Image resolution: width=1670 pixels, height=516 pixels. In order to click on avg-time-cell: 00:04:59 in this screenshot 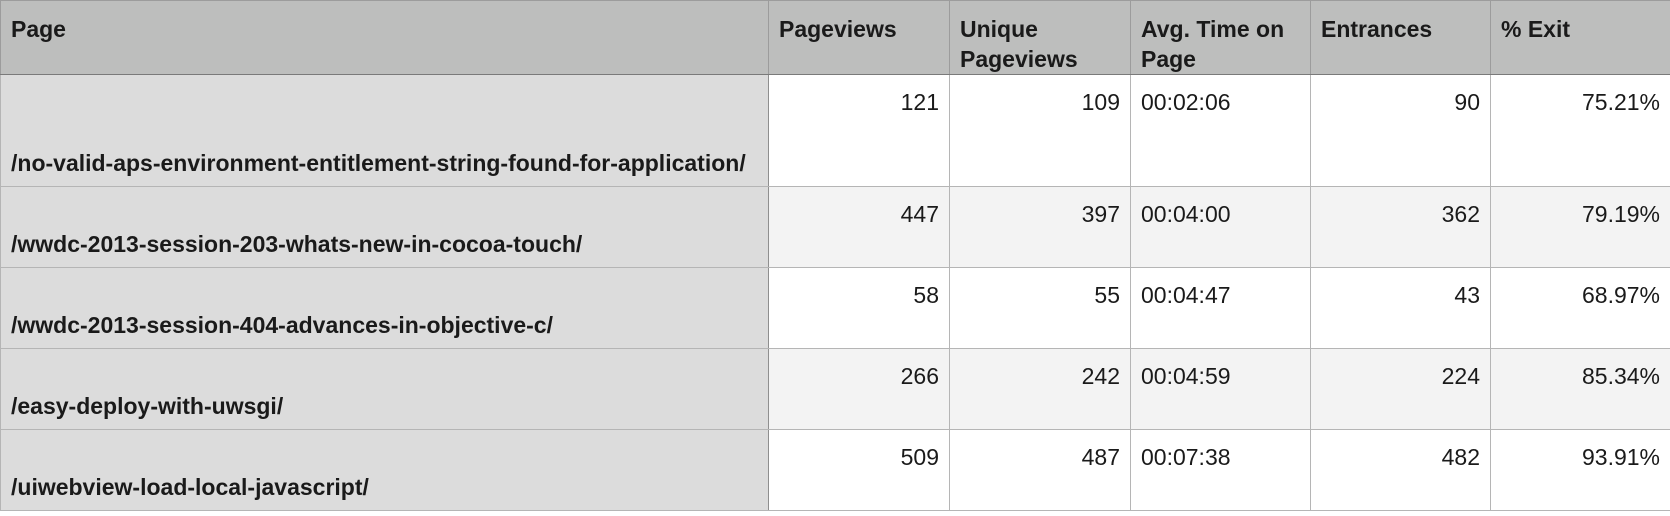, I will do `click(1220, 389)`.